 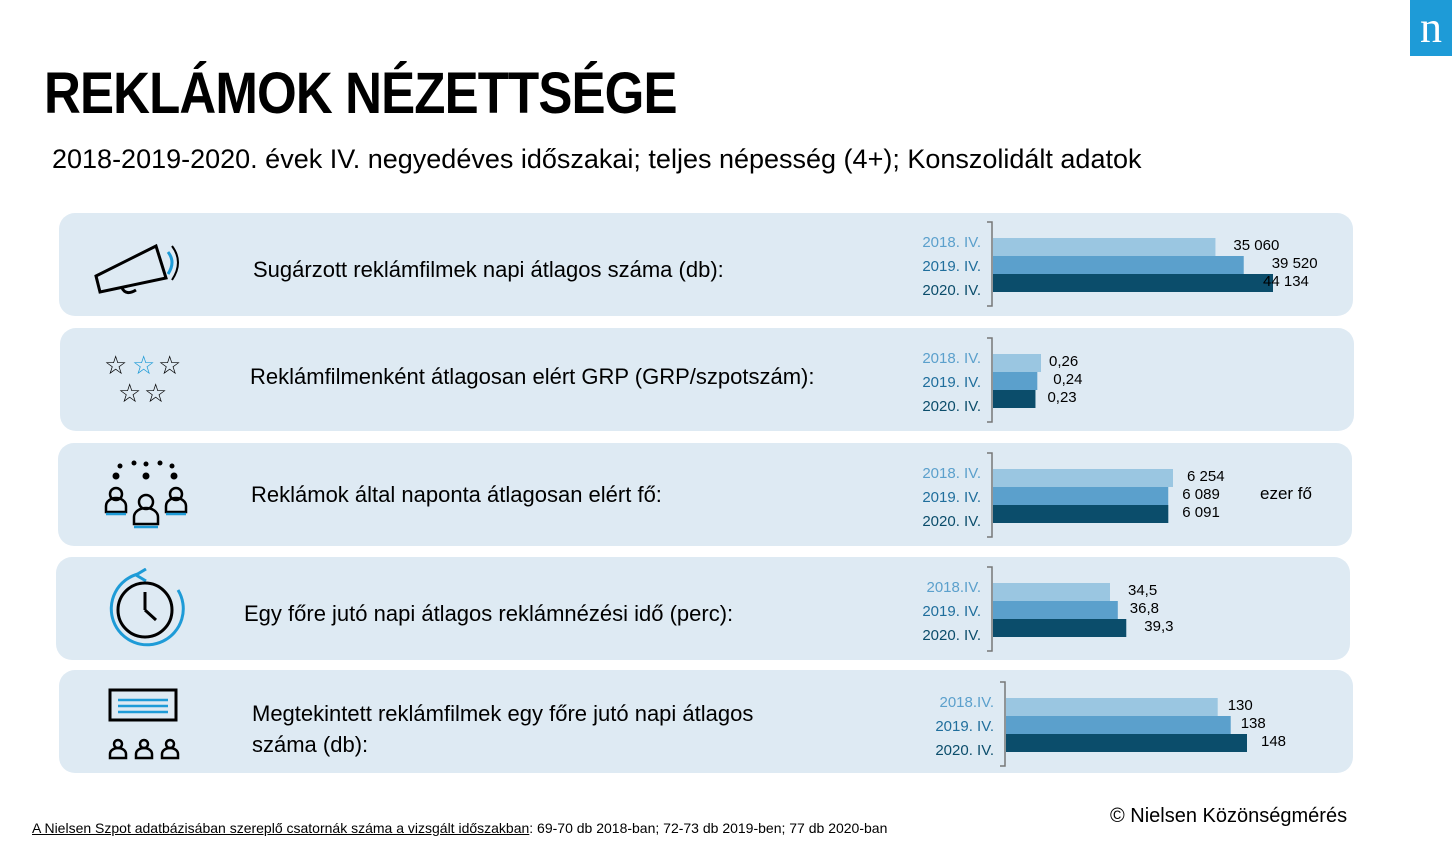 I want to click on bar-chart-grp: 2018. IV. 0,26 2019. IV. 0,24 2020. IV. 0,23, so click(x=1002, y=380).